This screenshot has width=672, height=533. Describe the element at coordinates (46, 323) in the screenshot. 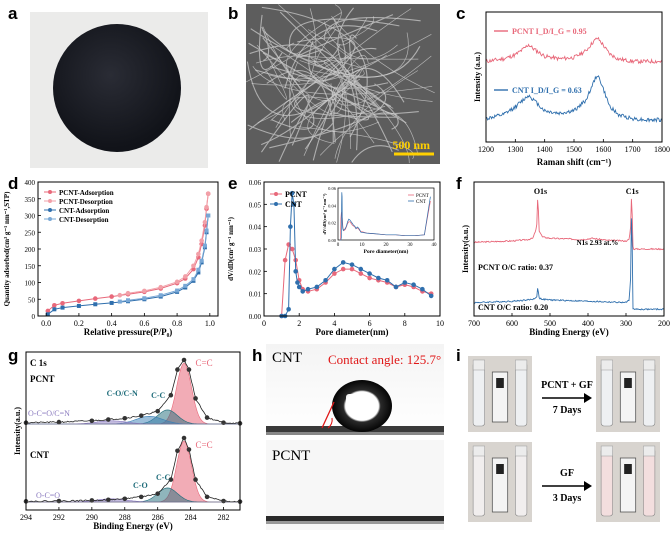

I see `x-tick-label: 0.0` at that location.